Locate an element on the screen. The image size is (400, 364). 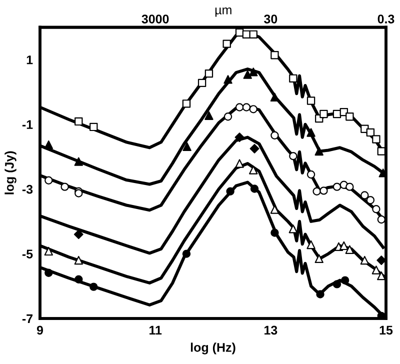
x-tick-label: 11 is located at coordinates (156, 330).